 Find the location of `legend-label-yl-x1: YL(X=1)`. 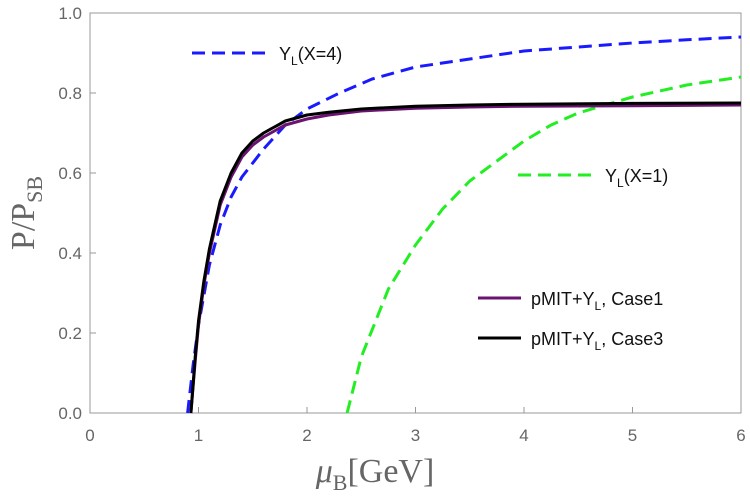

legend-label-yl-x1: YL(X=1) is located at coordinates (636, 178).